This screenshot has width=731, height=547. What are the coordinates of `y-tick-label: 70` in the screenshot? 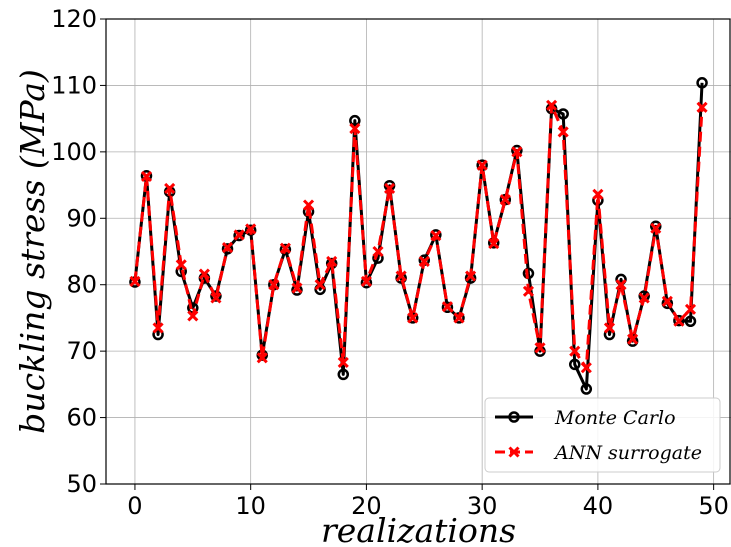 It's located at (81, 351).